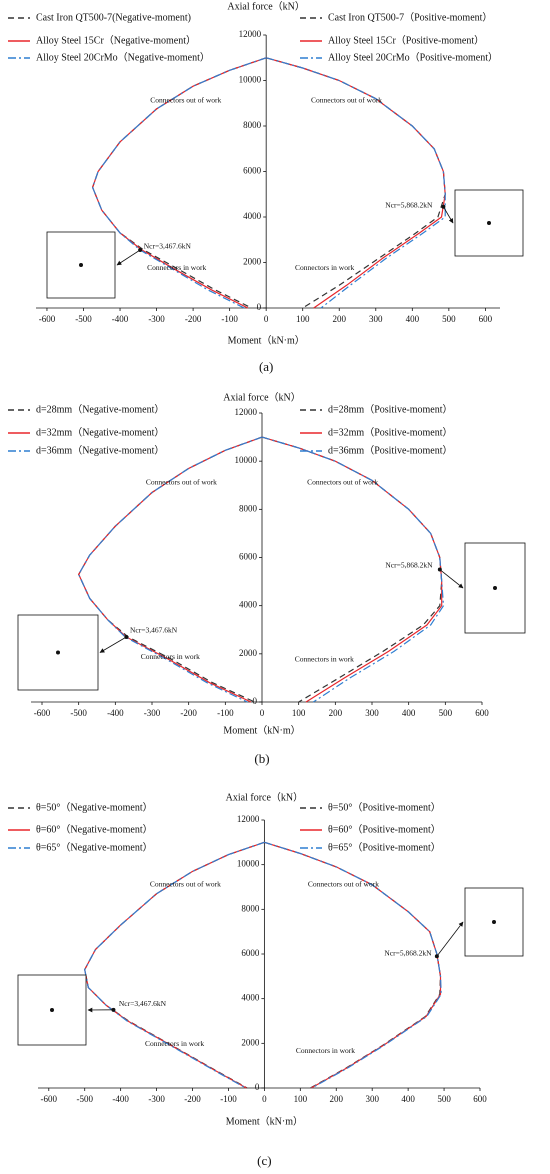  What do you see at coordinates (390, 409) in the screenshot?
I see `legend-label: d=28mm（Positive-moment）` at bounding box center [390, 409].